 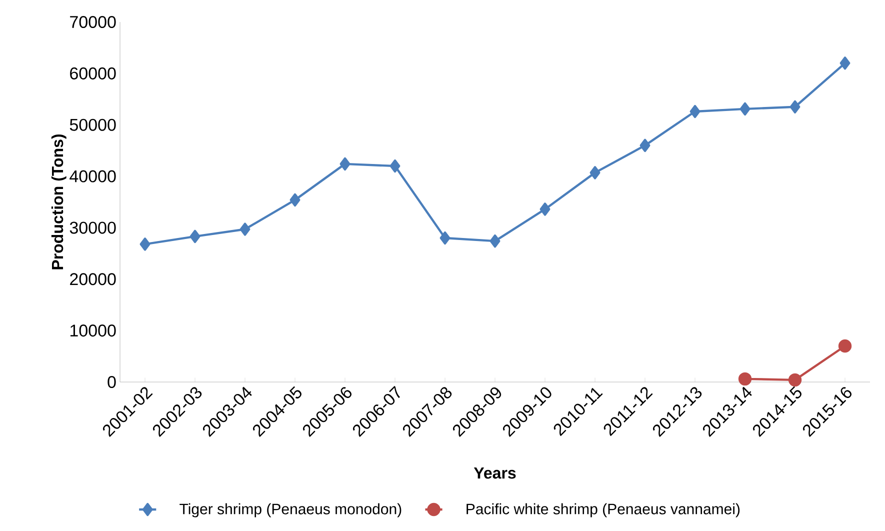 I want to click on y-tick-label: 70000, so click(x=93, y=22).